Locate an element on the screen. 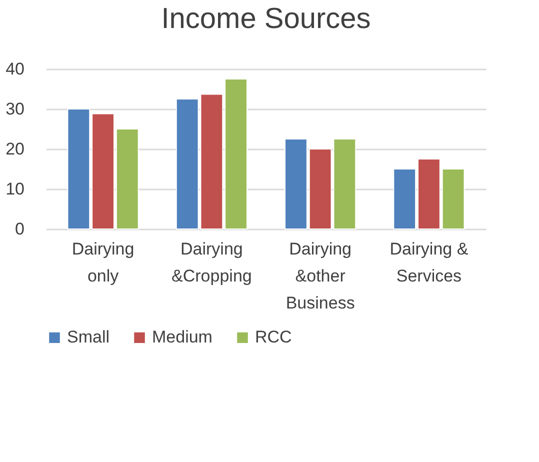  y-tick-label: 20 is located at coordinates (15, 149).